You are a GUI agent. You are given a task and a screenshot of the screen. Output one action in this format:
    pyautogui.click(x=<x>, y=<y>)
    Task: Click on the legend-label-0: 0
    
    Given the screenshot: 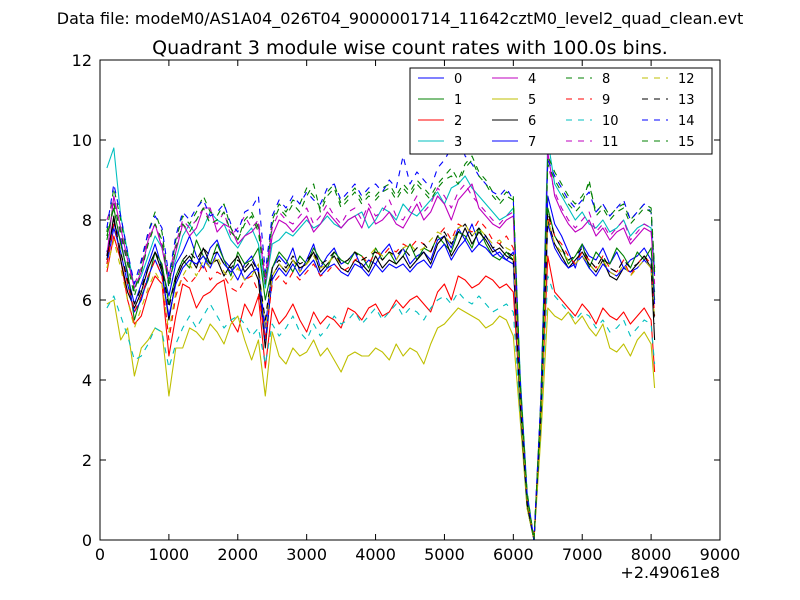 What is the action you would take?
    pyautogui.click(x=458, y=79)
    